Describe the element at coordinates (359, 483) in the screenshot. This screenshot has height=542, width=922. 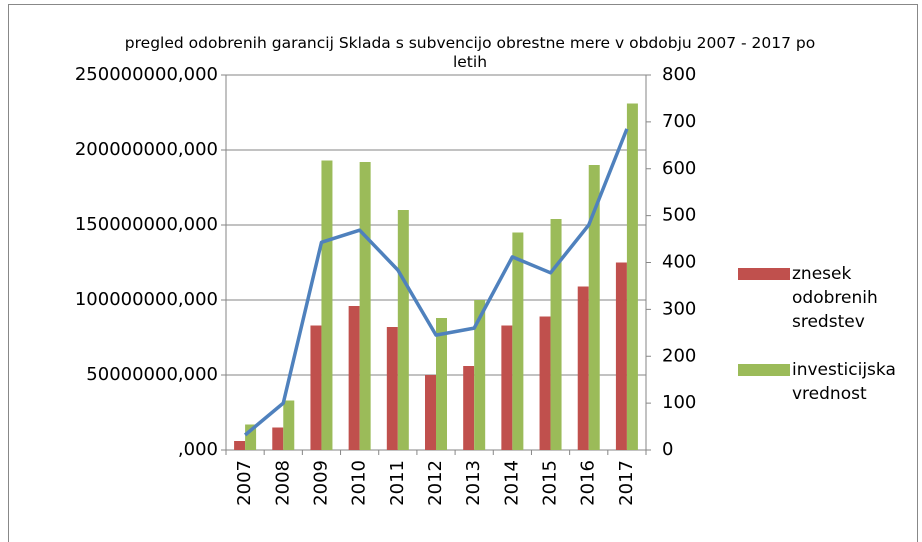
I see `x-tick-label: 2010` at that location.